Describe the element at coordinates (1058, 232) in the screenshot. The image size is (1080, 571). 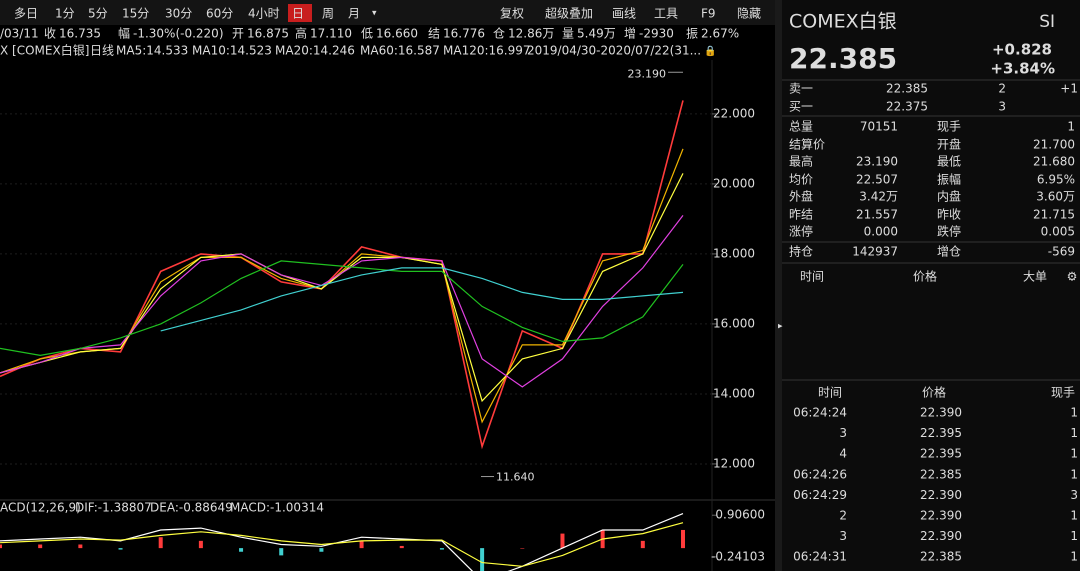
I see `stat-value: 0.005` at that location.